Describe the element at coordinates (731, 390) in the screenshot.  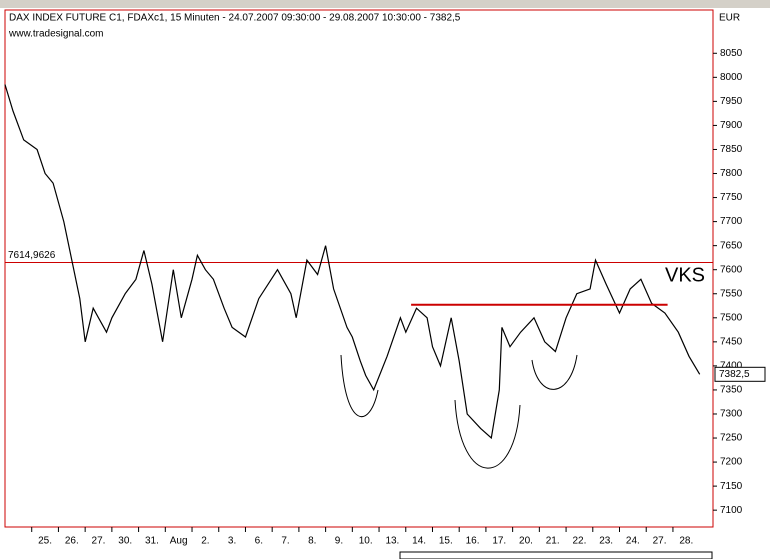
I see `y-tick-label: 7350` at that location.